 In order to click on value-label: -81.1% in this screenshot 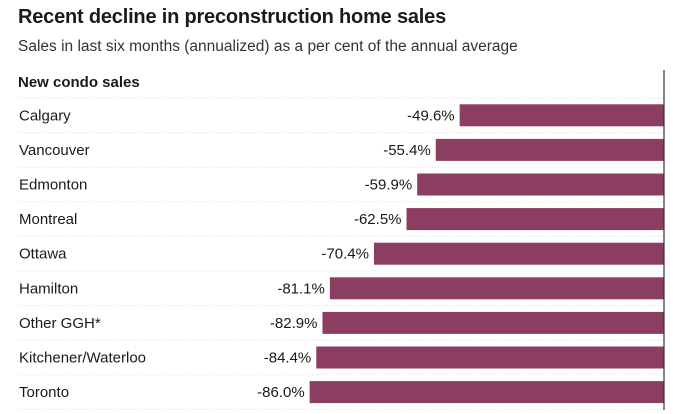, I will do `click(301, 288)`.